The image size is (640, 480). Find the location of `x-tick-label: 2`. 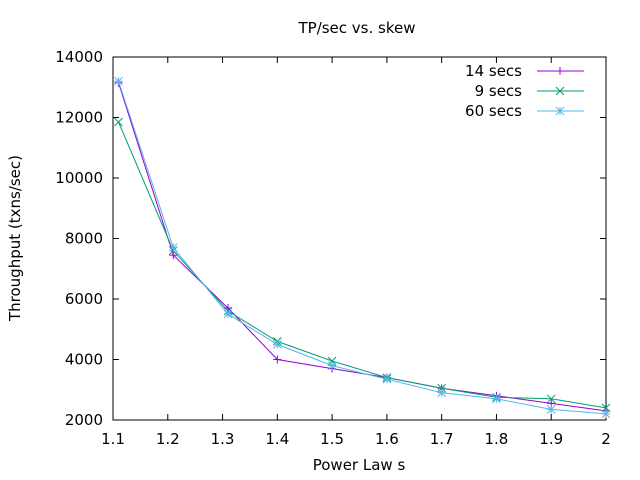

x-tick-label: 2 is located at coordinates (606, 439).